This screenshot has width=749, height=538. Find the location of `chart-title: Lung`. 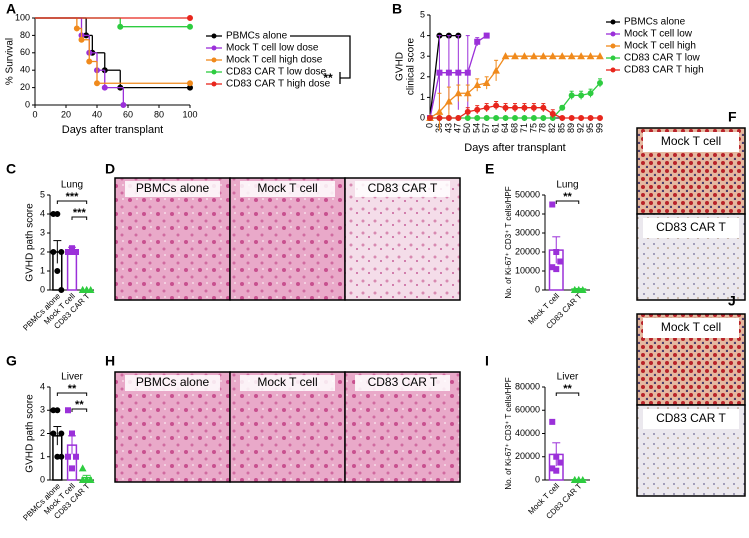

chart-title: Lung is located at coordinates (567, 185).